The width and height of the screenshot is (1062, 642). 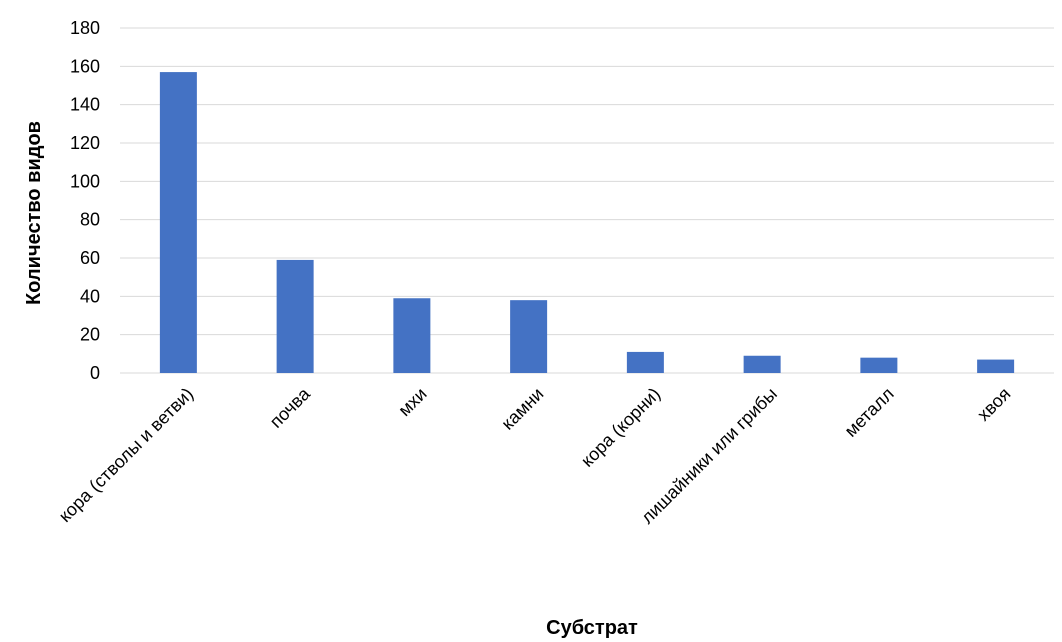 What do you see at coordinates (34, 213) in the screenshot?
I see `y-axis-title: Количество видов` at bounding box center [34, 213].